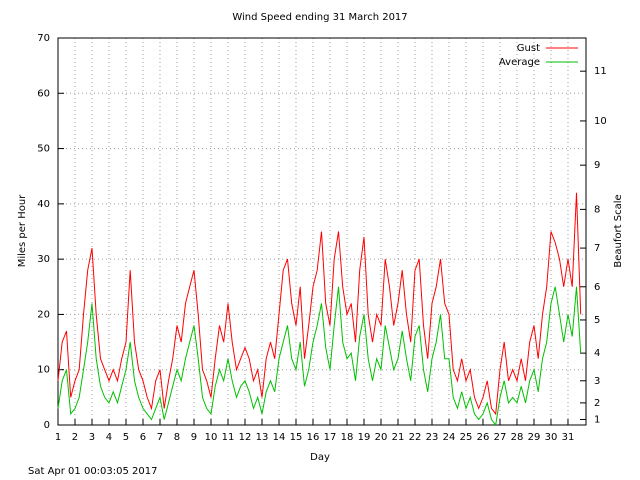  Describe the element at coordinates (245, 437) in the screenshot. I see `x-tick-label: 12` at that location.